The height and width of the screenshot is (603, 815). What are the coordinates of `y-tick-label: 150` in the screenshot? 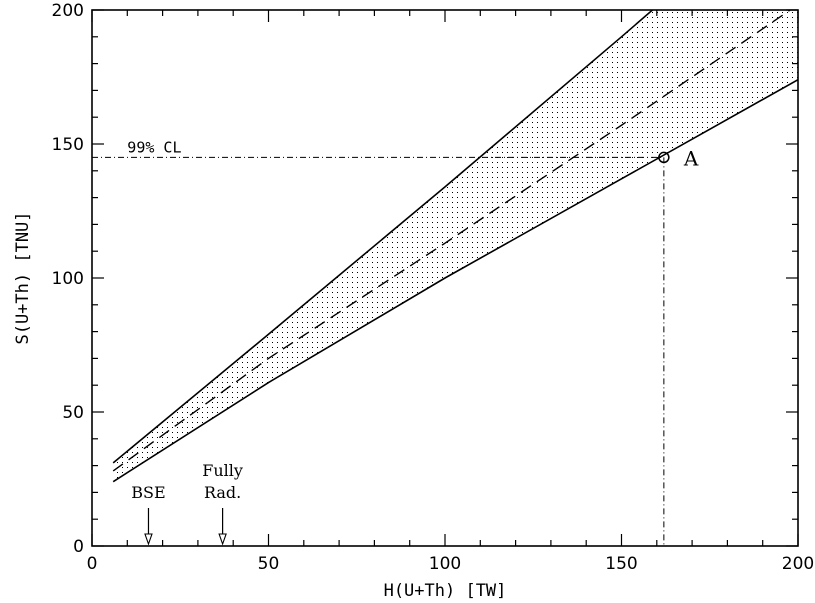 It's located at (68, 145).